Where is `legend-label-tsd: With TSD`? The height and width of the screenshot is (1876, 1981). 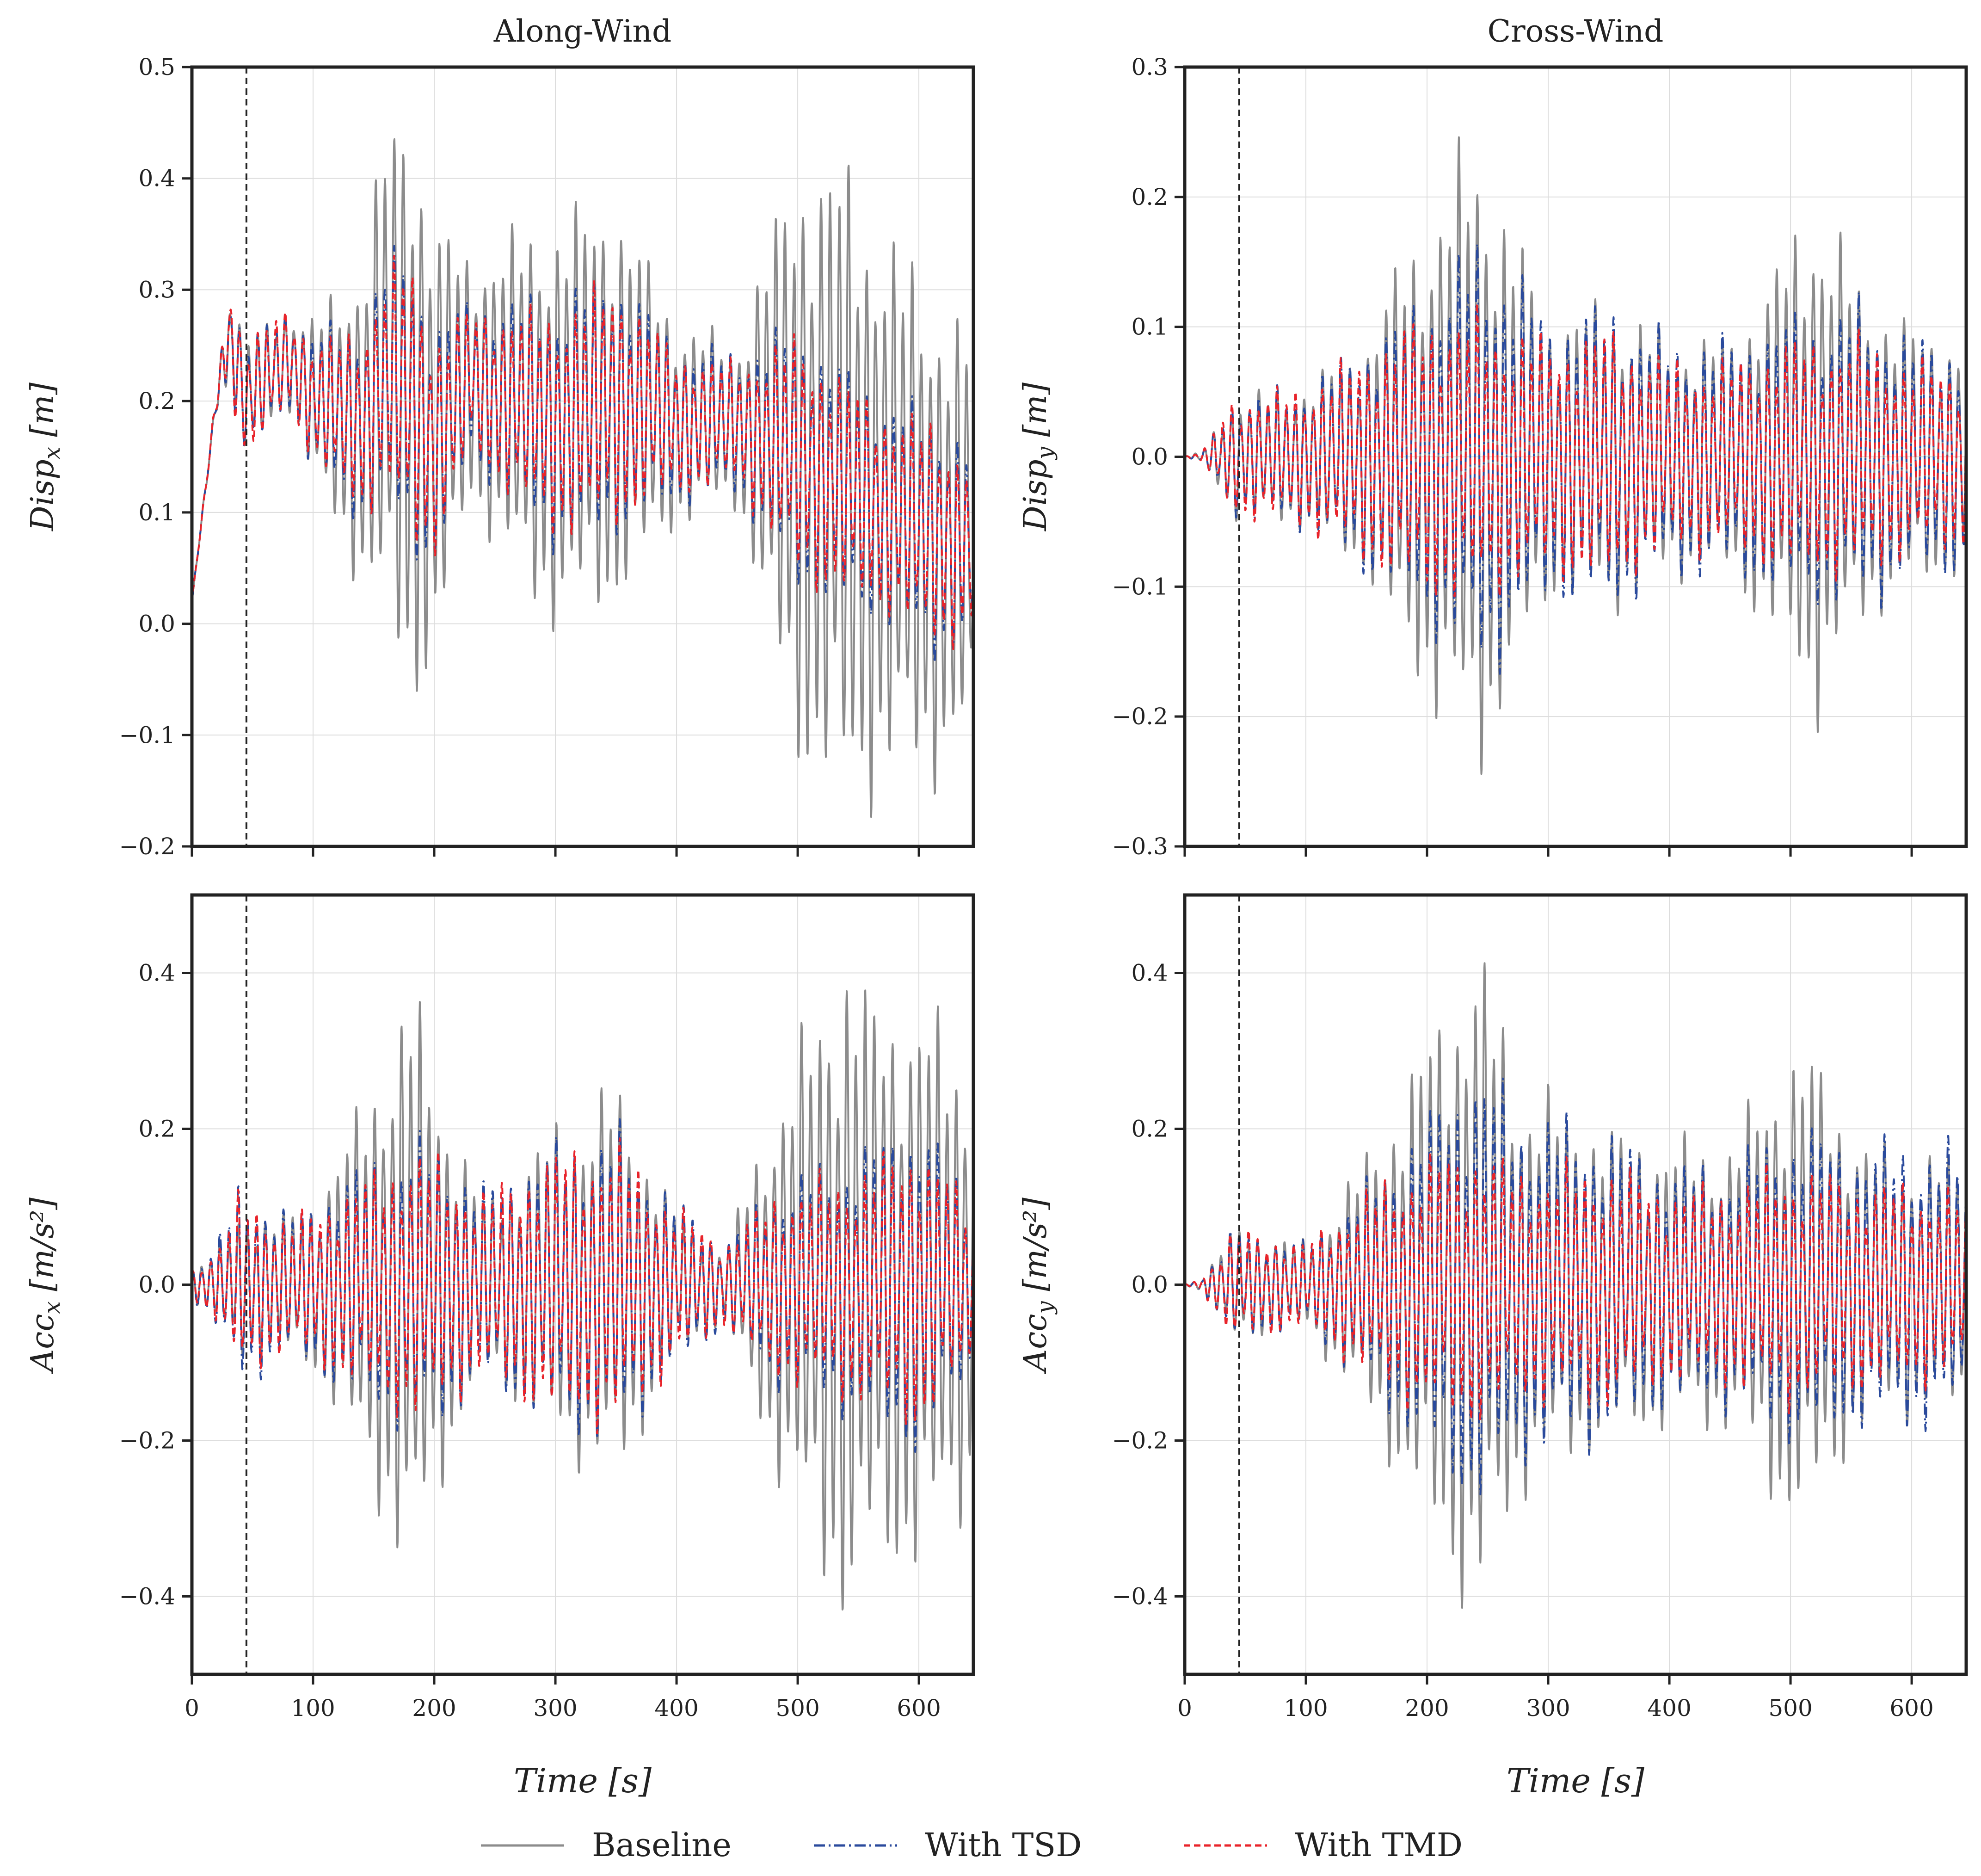 legend-label-tsd: With TSD is located at coordinates (1003, 1845).